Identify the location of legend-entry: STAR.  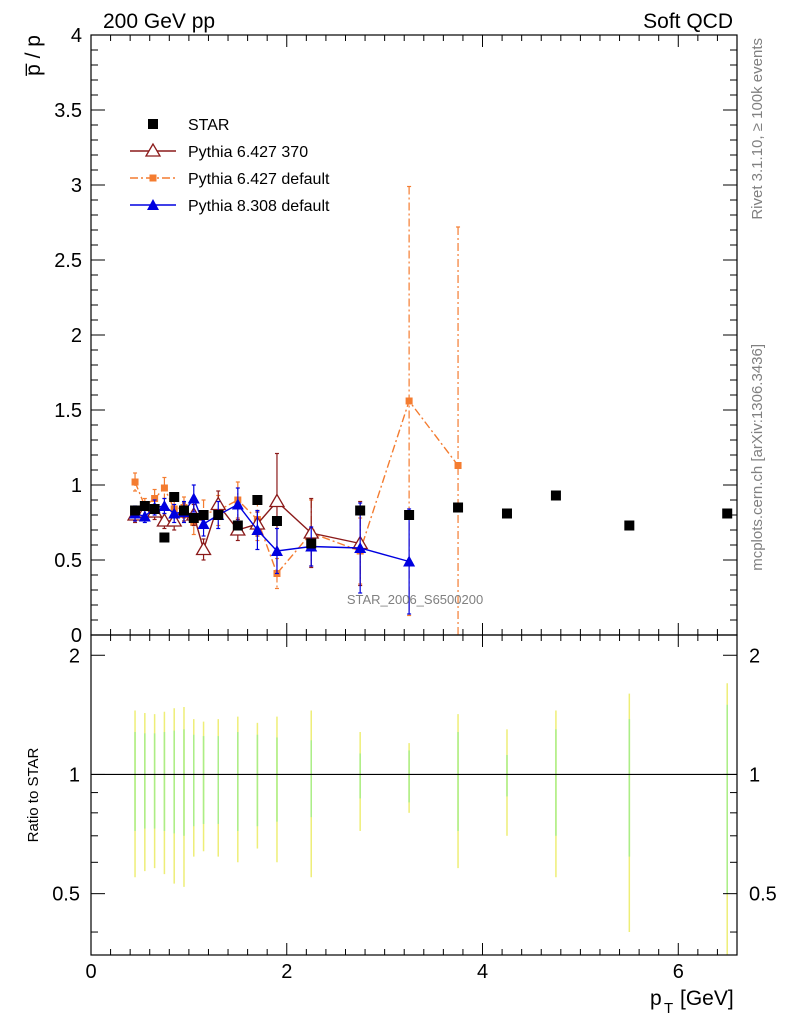
(188, 125).